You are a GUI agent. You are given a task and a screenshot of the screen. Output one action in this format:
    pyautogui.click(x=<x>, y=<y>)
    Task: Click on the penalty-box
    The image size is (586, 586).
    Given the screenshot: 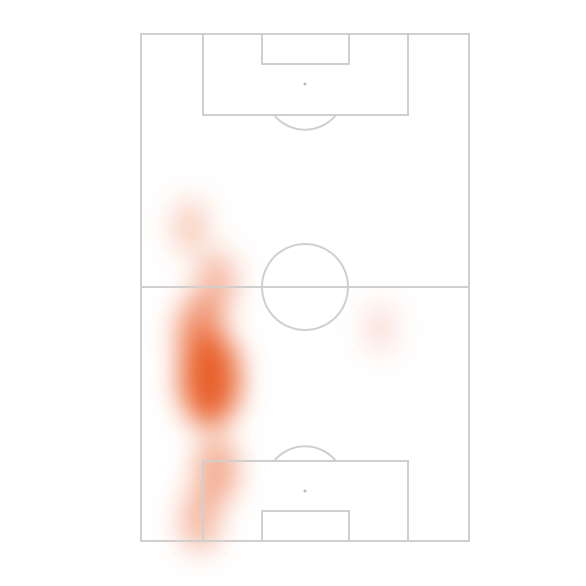 What is the action you would take?
    pyautogui.click(x=305, y=74)
    